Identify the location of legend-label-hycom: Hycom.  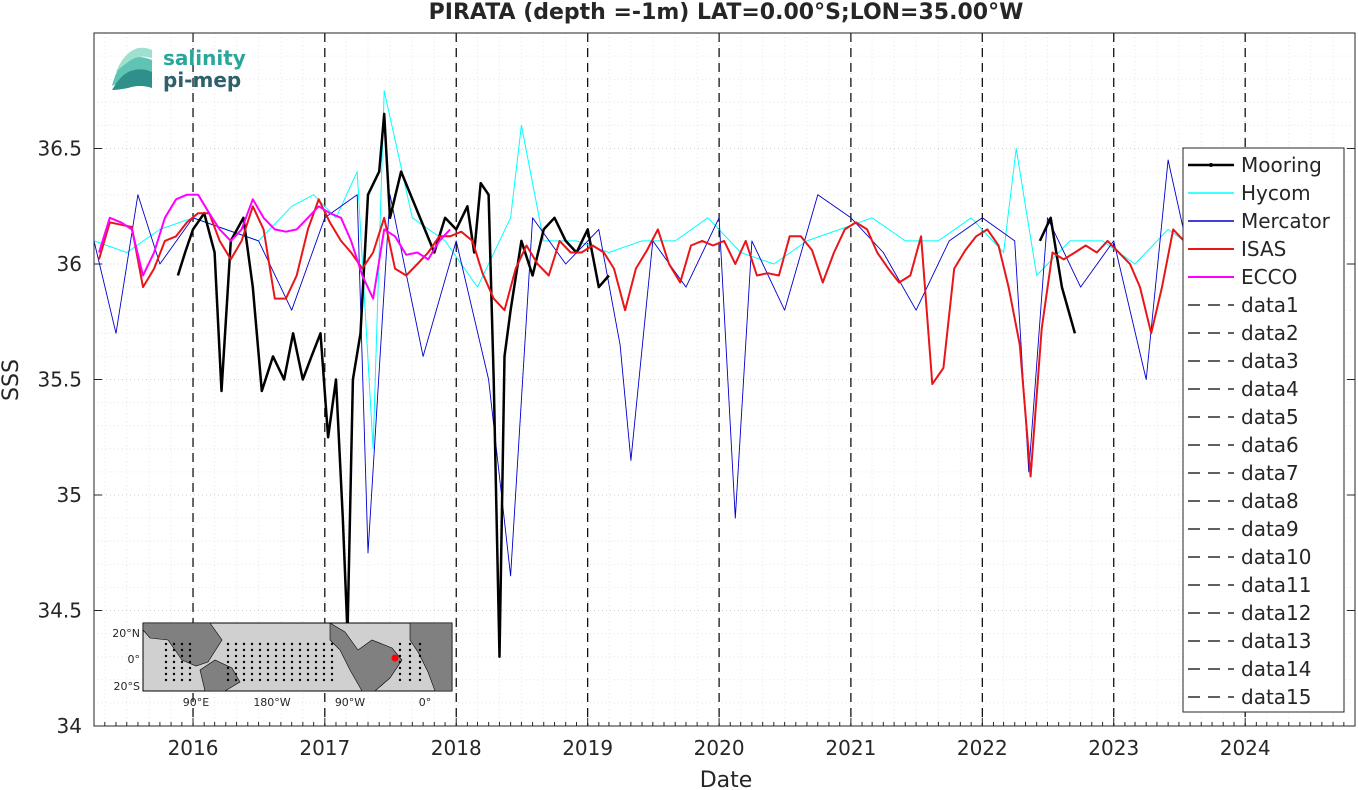
(1276, 193).